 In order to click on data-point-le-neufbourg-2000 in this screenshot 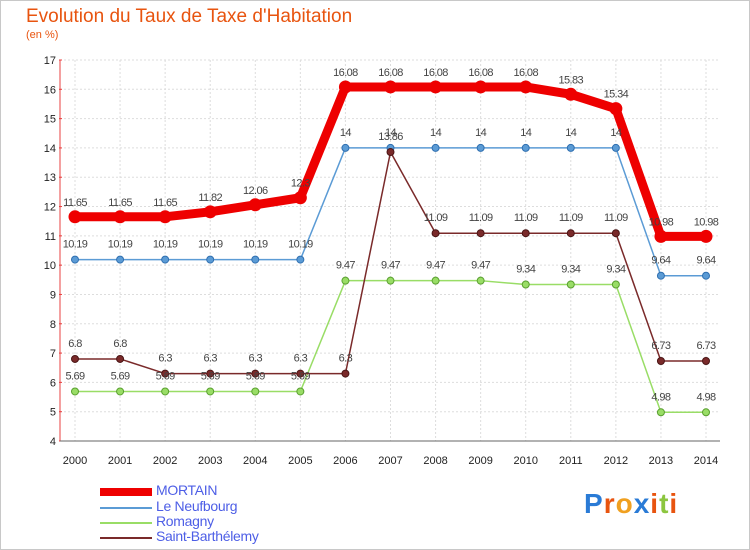, I will do `click(75, 259)`.